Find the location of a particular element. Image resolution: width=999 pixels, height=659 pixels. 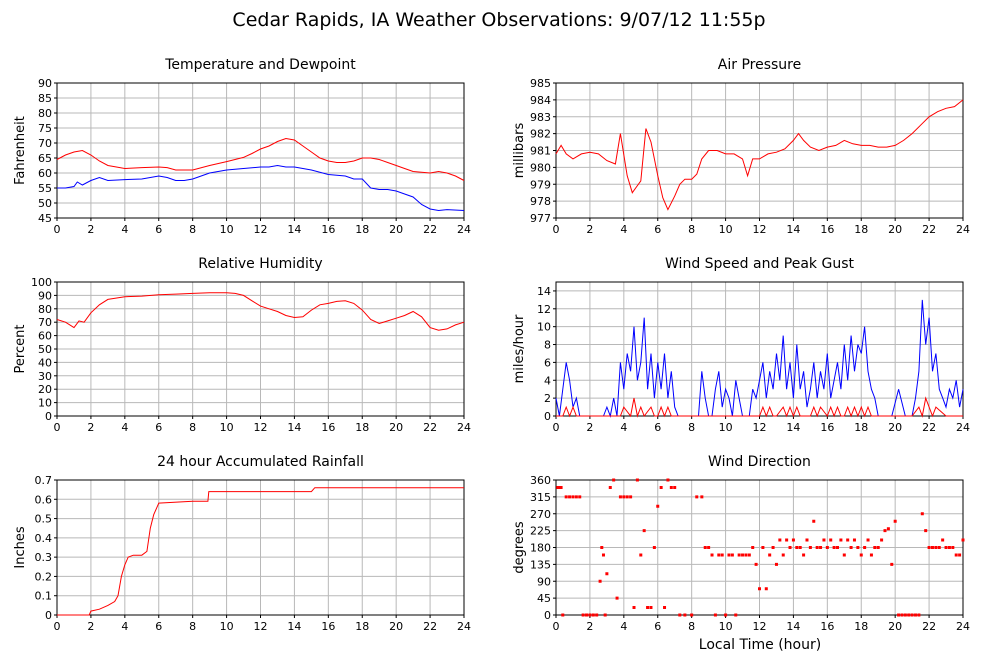

y-tick-label: 85 is located at coordinates (45, 98).